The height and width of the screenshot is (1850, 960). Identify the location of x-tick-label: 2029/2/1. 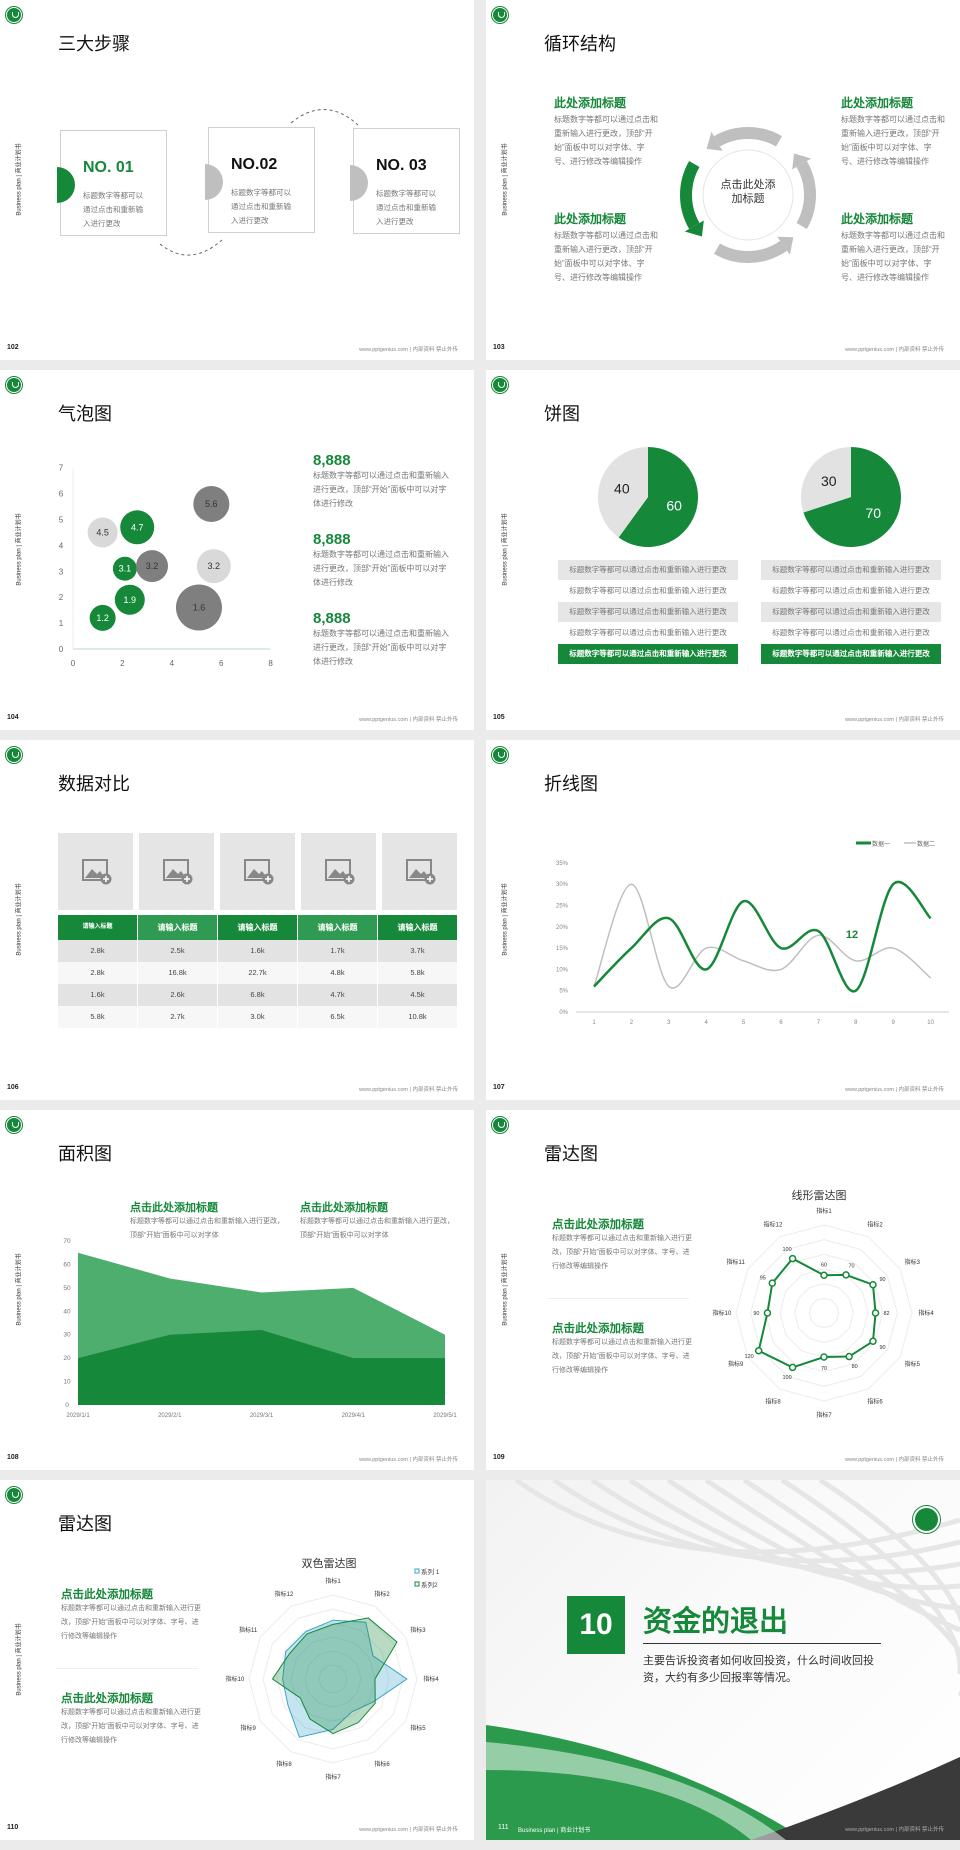
(170, 1416).